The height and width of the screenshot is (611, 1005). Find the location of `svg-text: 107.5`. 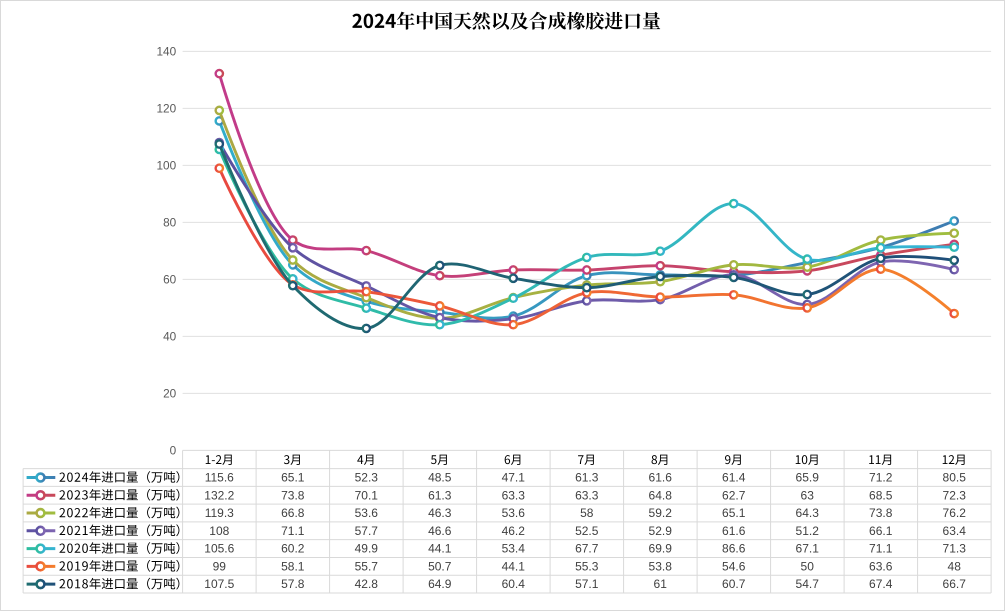

svg-text: 107.5 is located at coordinates (219, 584).